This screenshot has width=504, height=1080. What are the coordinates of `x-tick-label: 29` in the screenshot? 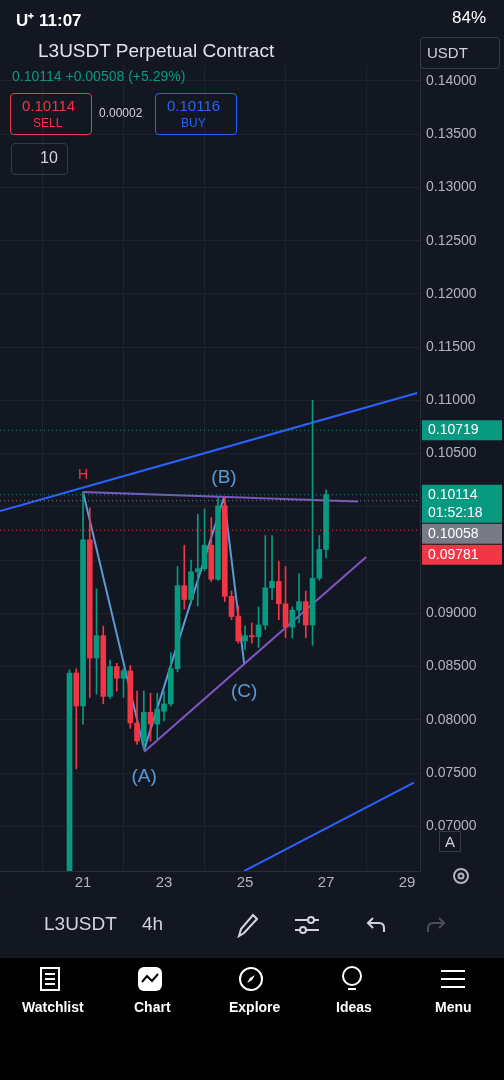 It's located at (407, 882).